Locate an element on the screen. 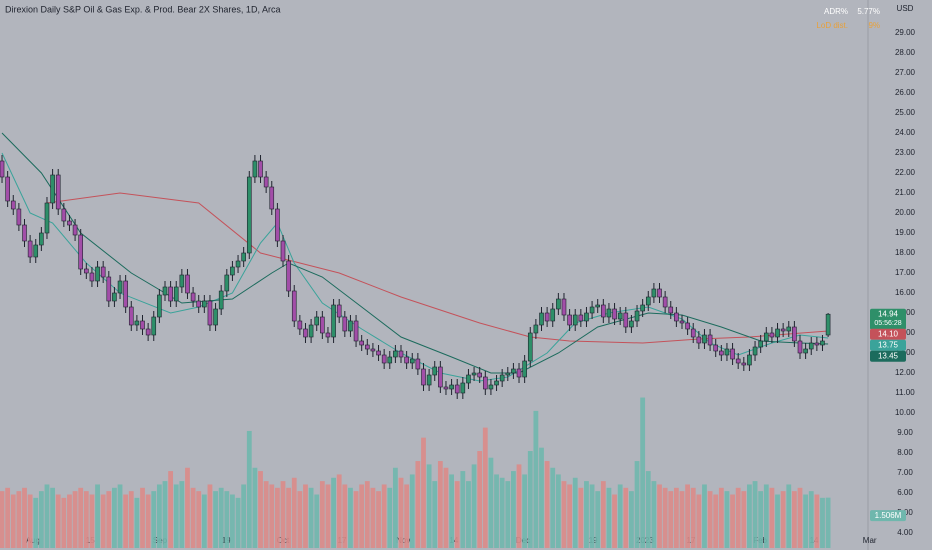 The width and height of the screenshot is (932, 550). y-tick-label: 18.00 is located at coordinates (905, 252).